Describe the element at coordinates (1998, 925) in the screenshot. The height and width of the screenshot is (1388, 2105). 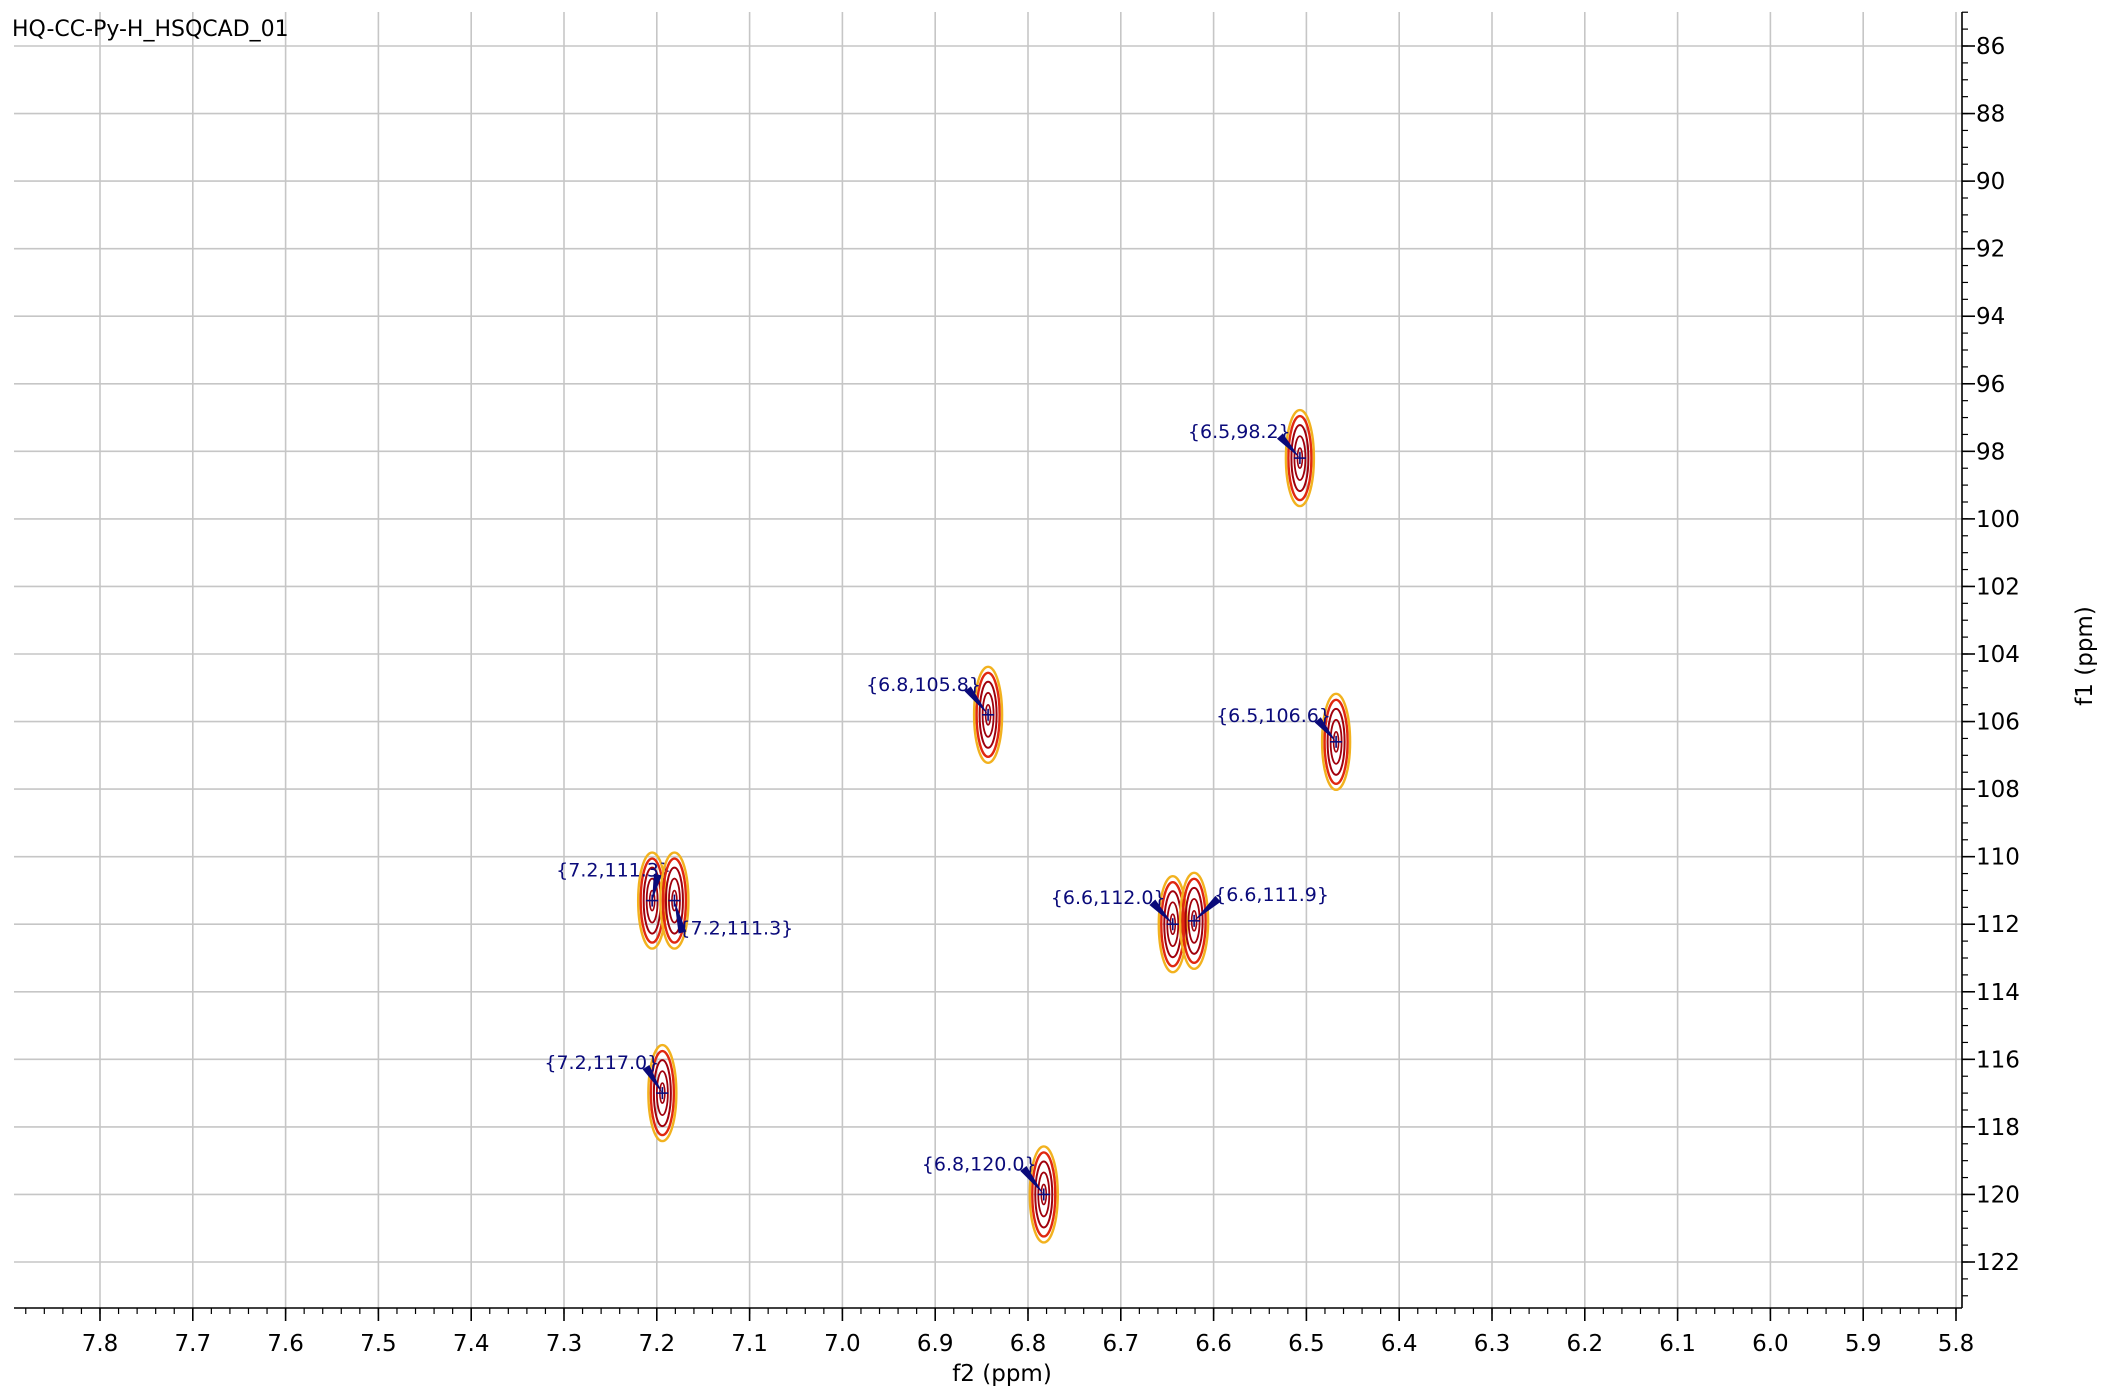
I see `y-tick-label: 112` at that location.